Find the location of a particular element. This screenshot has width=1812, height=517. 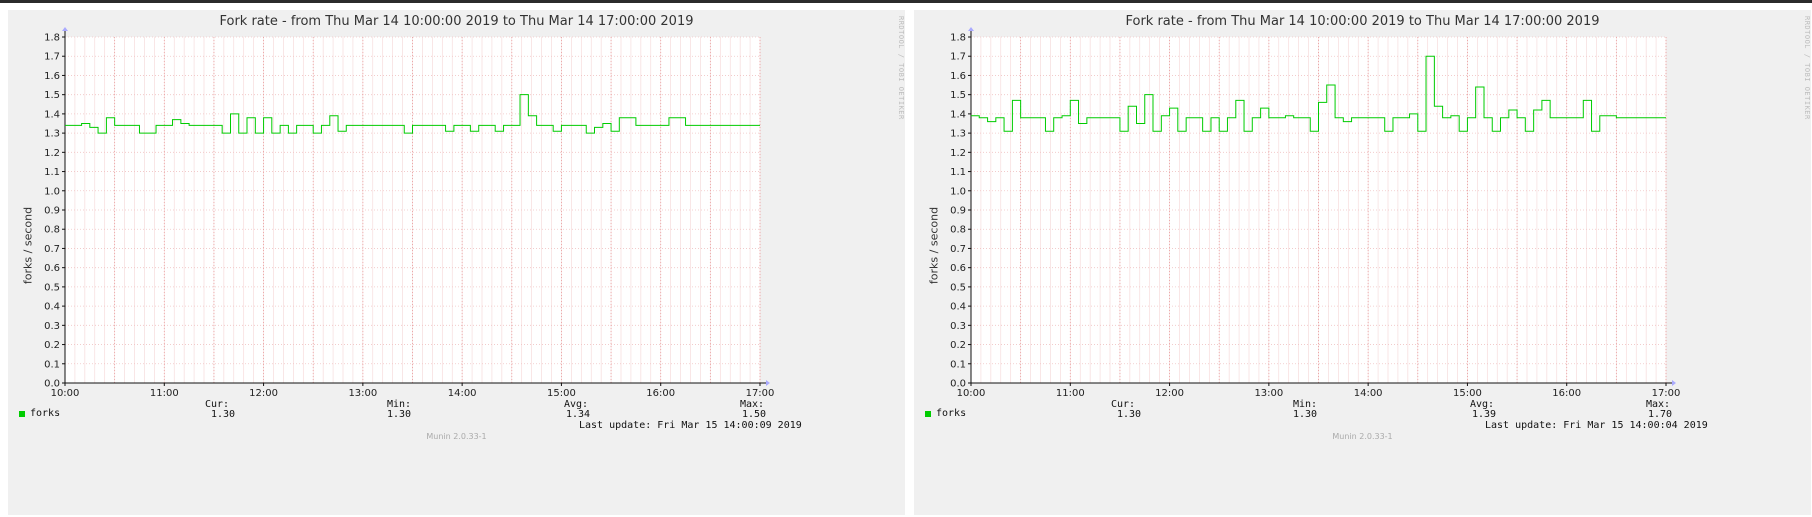

legend-max-value: 1.50 is located at coordinates (754, 414).